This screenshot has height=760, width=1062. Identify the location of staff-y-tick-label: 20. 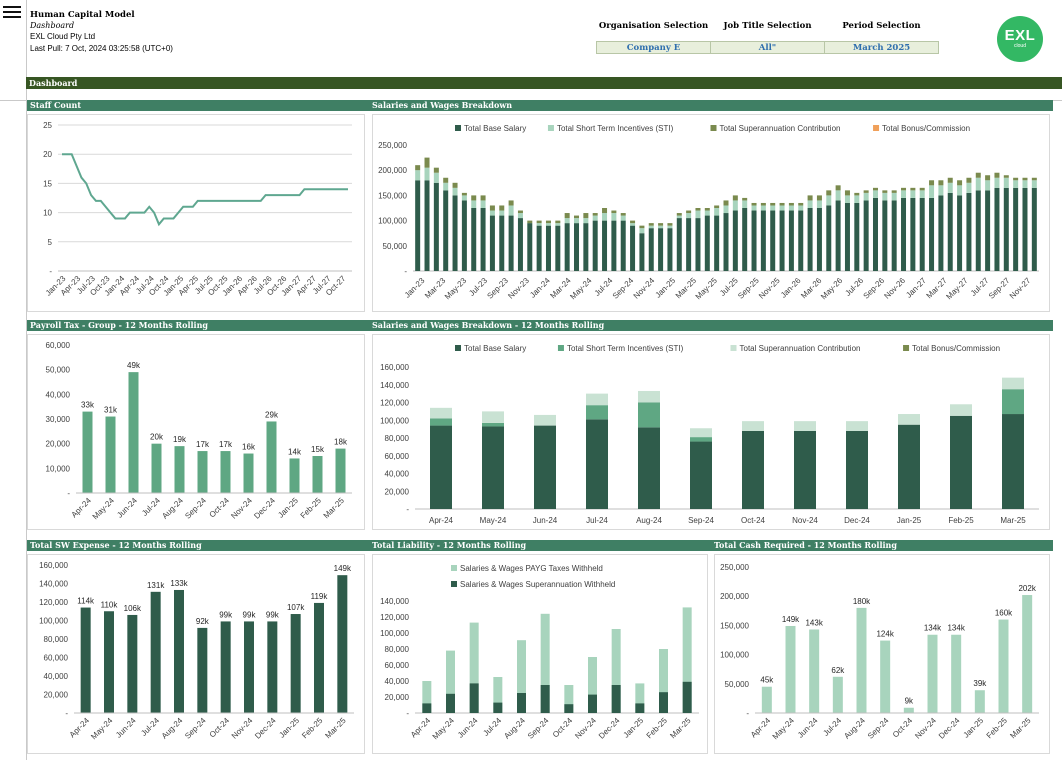
(47, 154).